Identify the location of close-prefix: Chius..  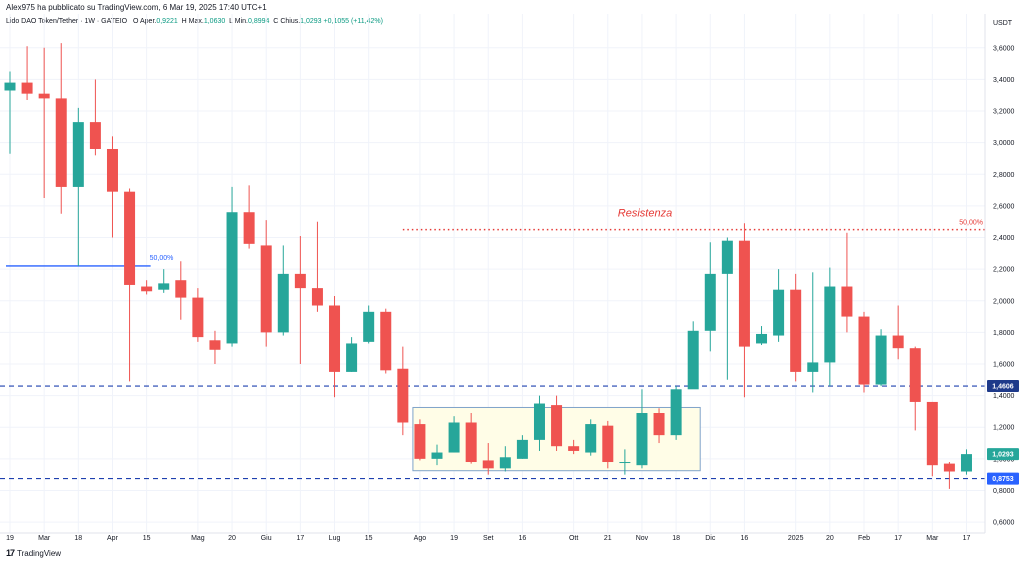
(290, 21).